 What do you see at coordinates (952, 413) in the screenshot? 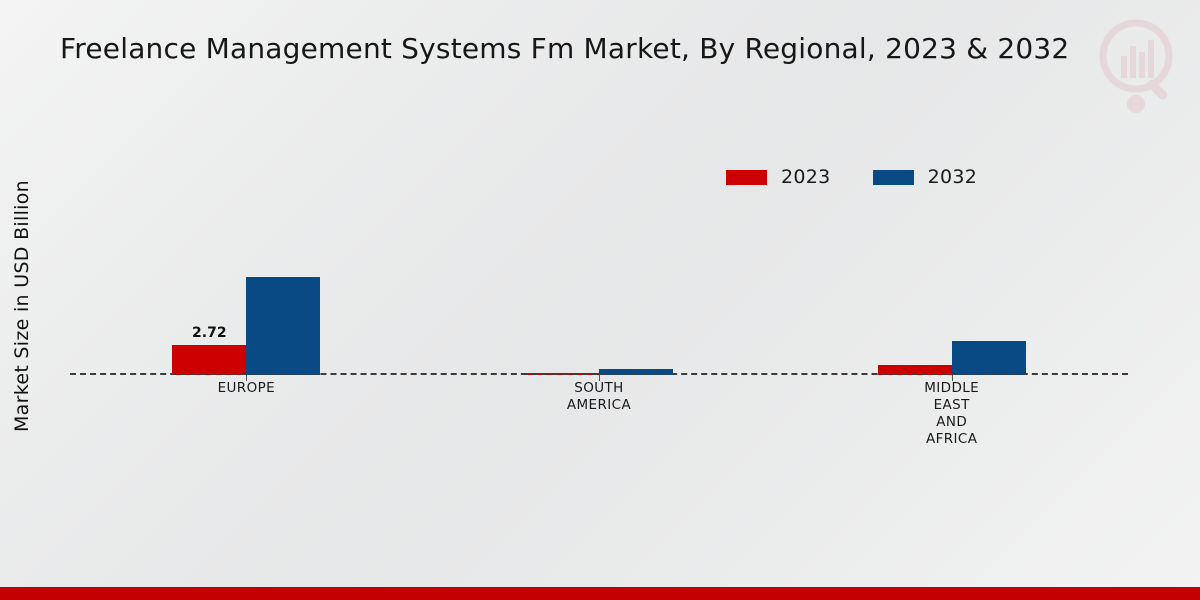
I see `x-axis-label-2: MIDDLE EAST AND AFRICA` at bounding box center [952, 413].